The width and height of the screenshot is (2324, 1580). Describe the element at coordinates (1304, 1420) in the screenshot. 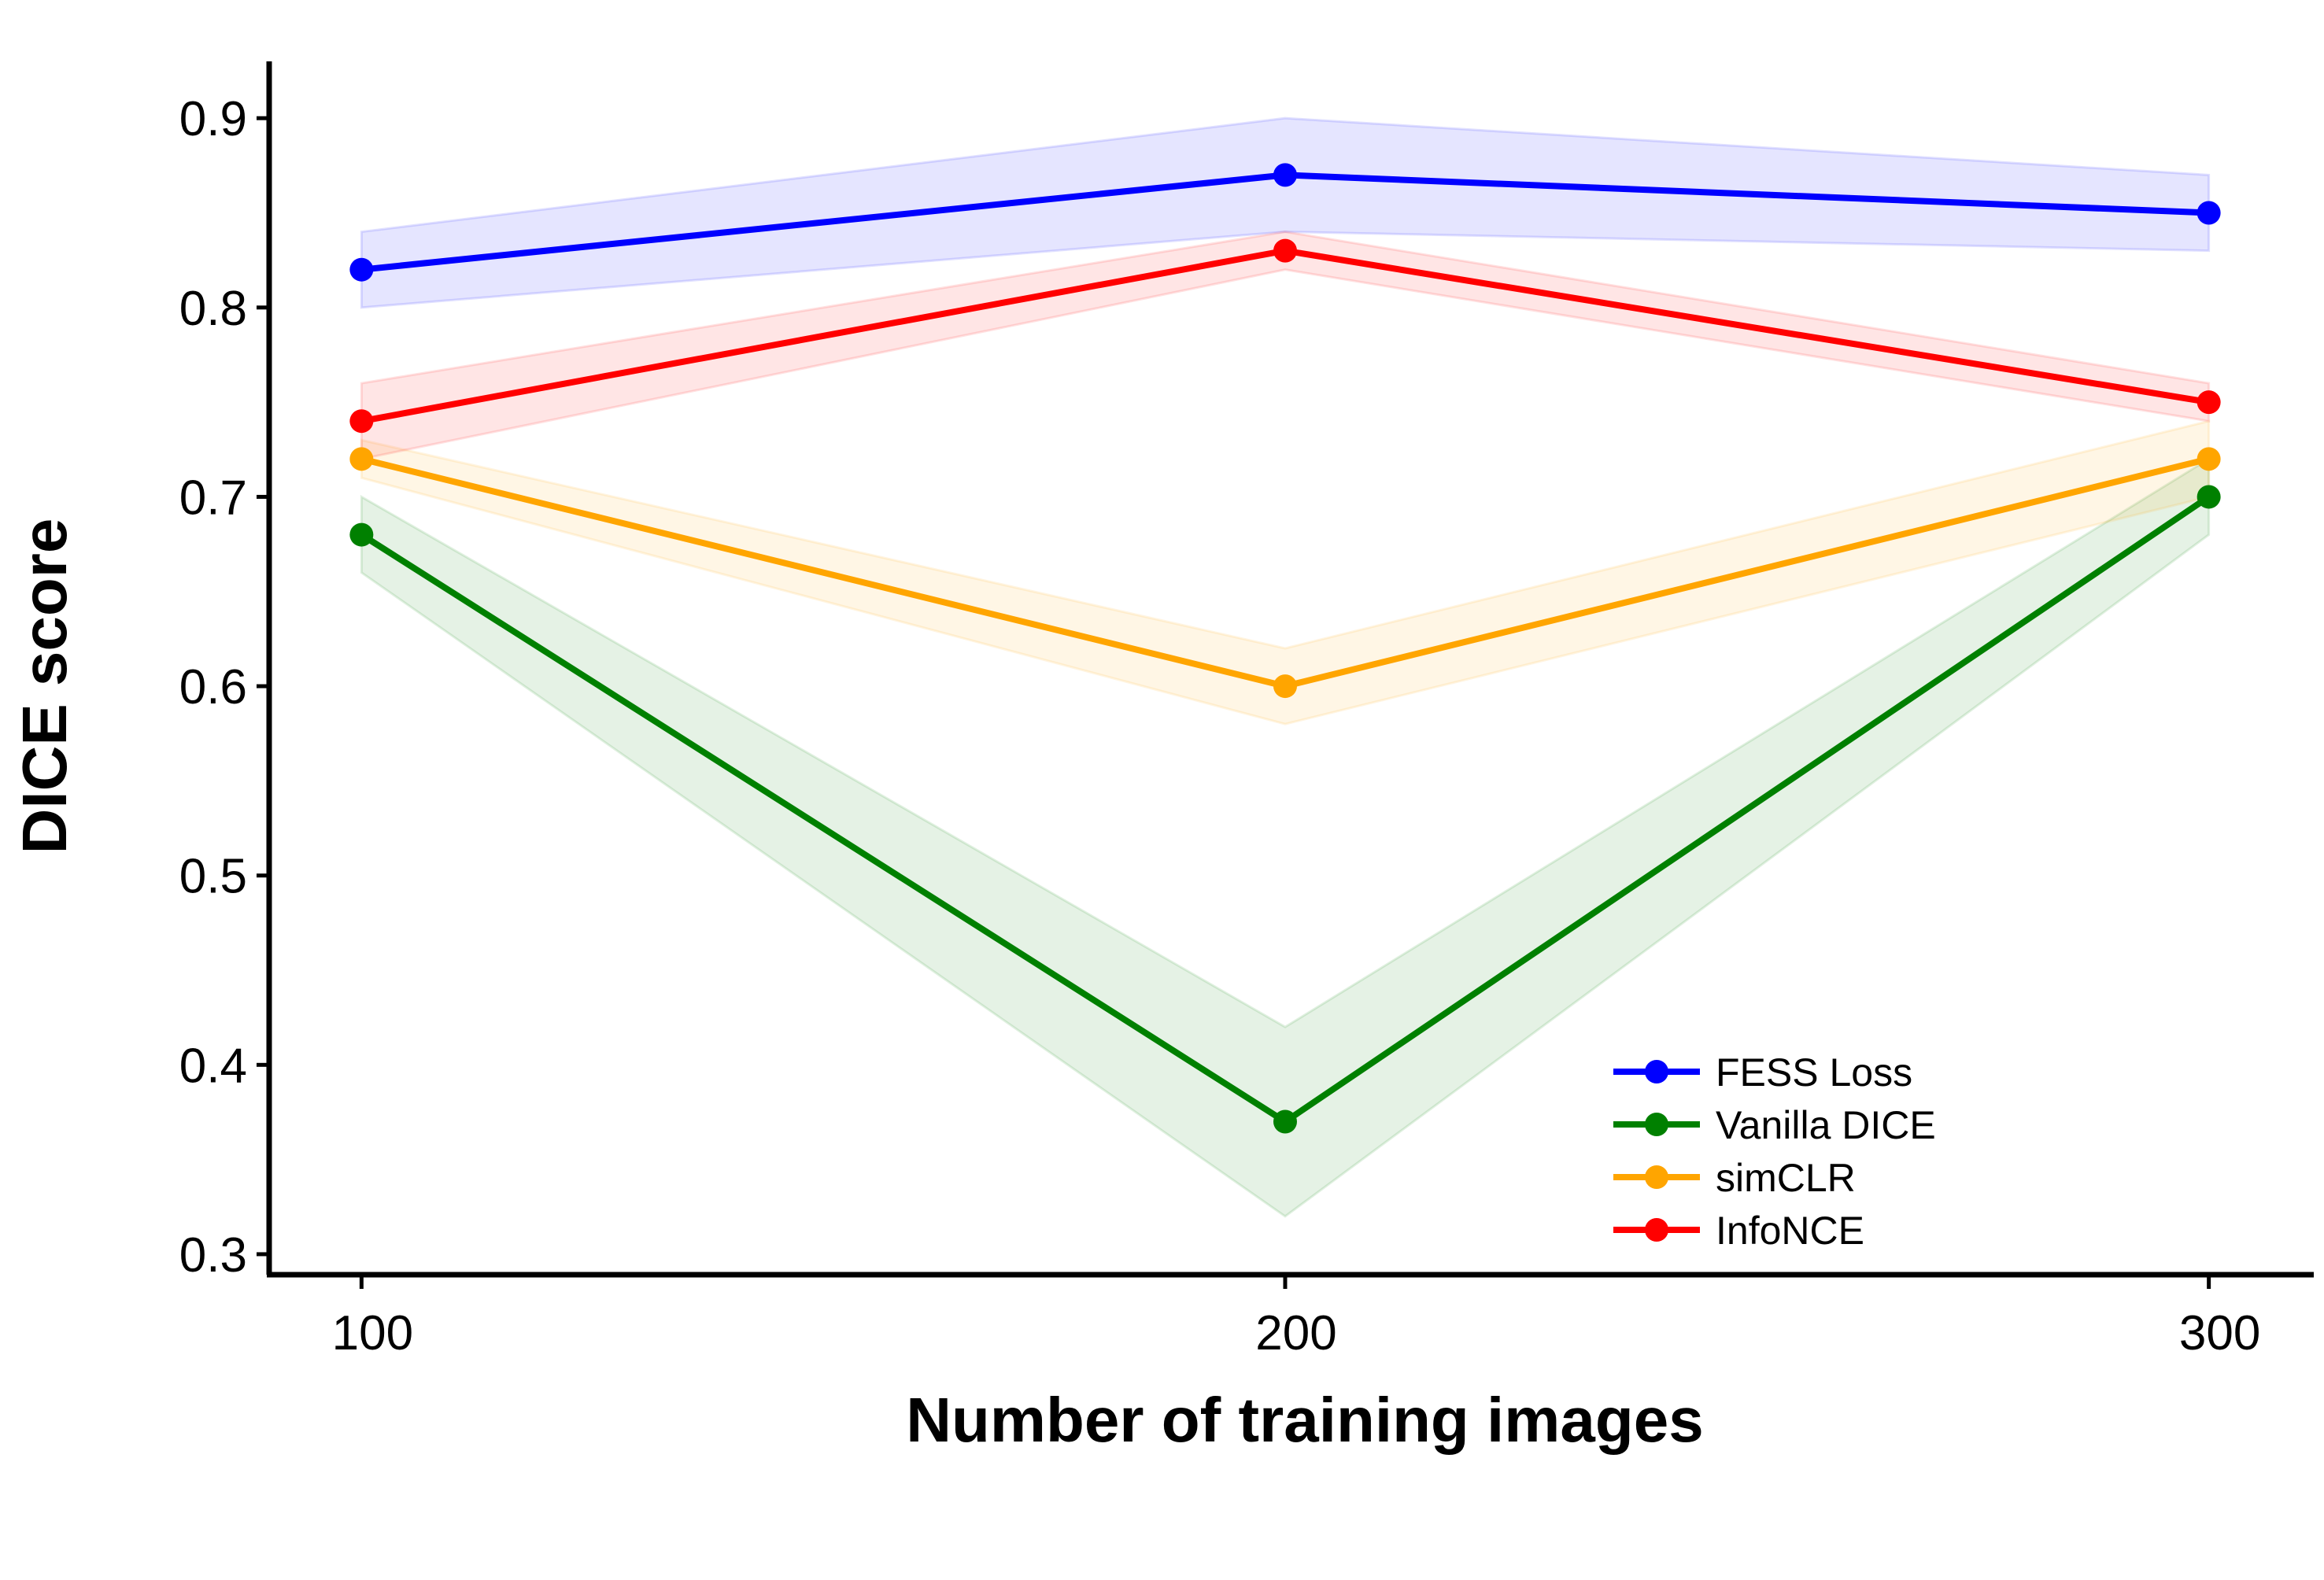

I see `x-axis-title: Number of training images` at that location.